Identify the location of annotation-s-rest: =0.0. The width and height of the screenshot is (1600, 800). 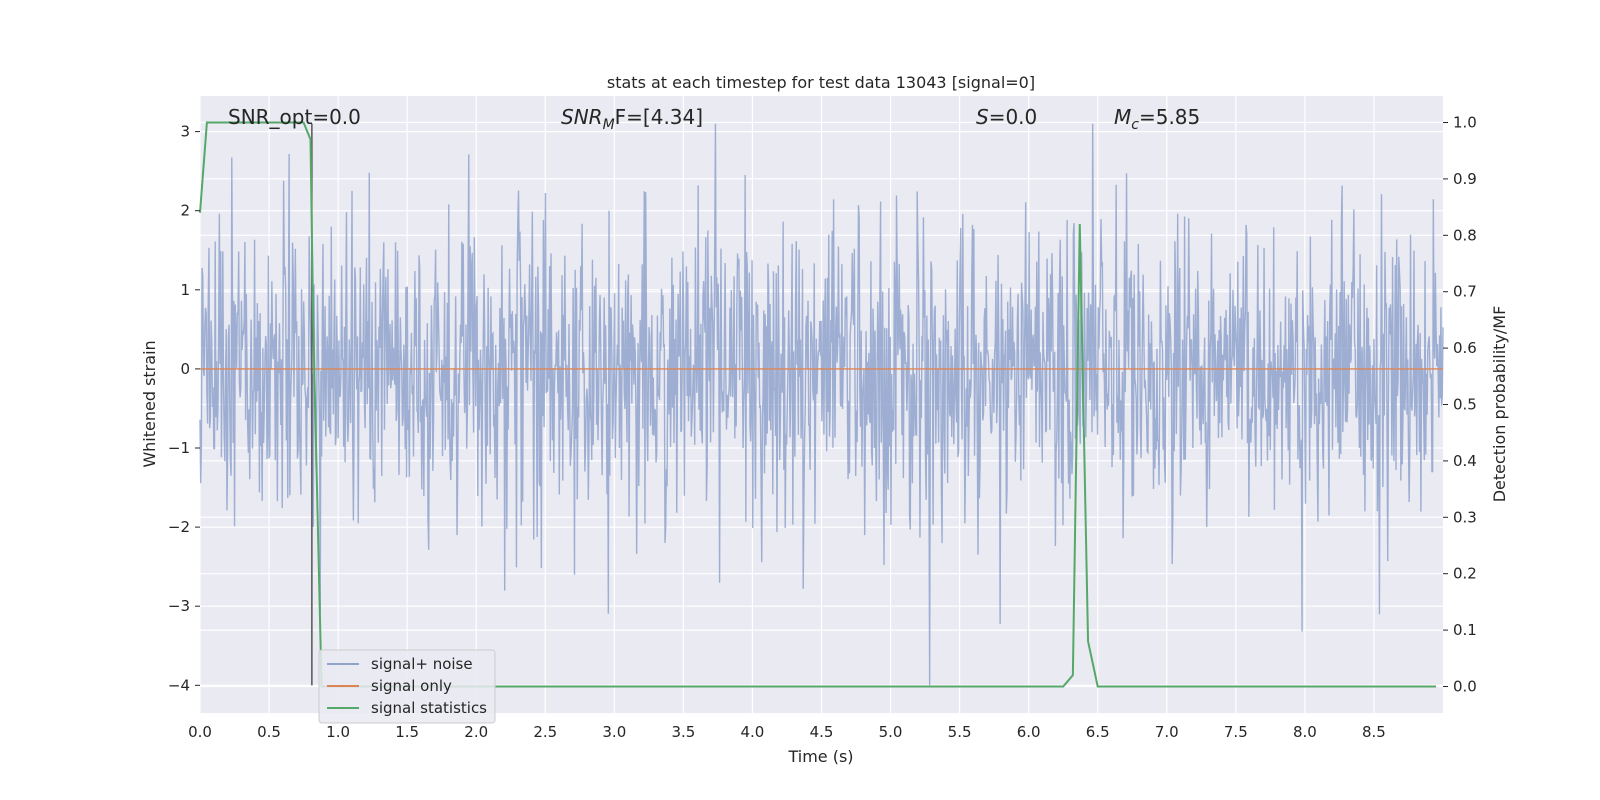
(1013, 117).